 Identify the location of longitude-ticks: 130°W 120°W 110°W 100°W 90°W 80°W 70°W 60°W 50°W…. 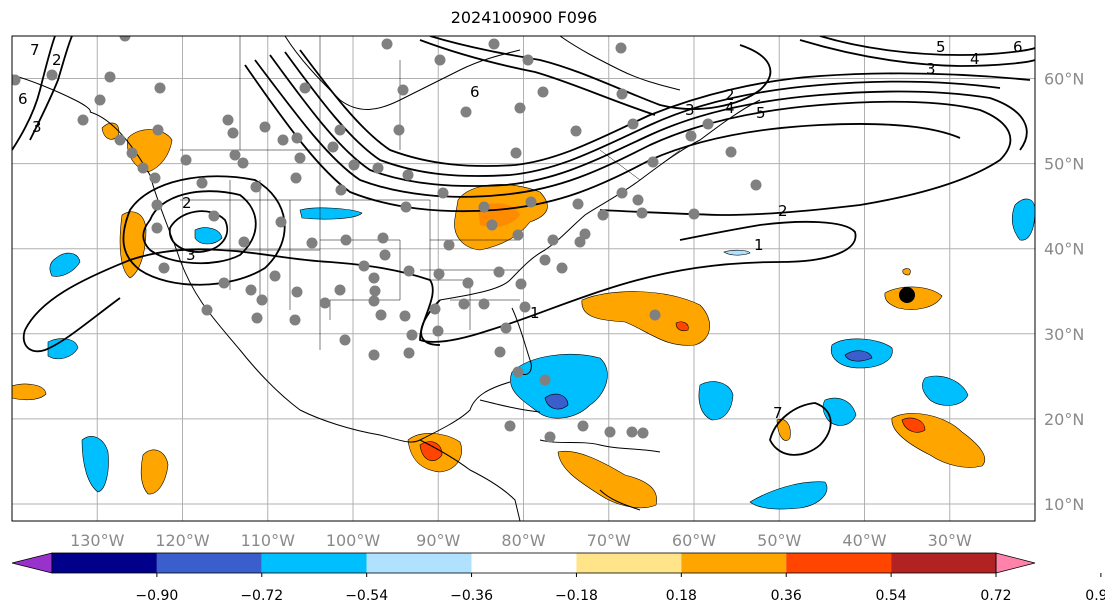
(521, 540).